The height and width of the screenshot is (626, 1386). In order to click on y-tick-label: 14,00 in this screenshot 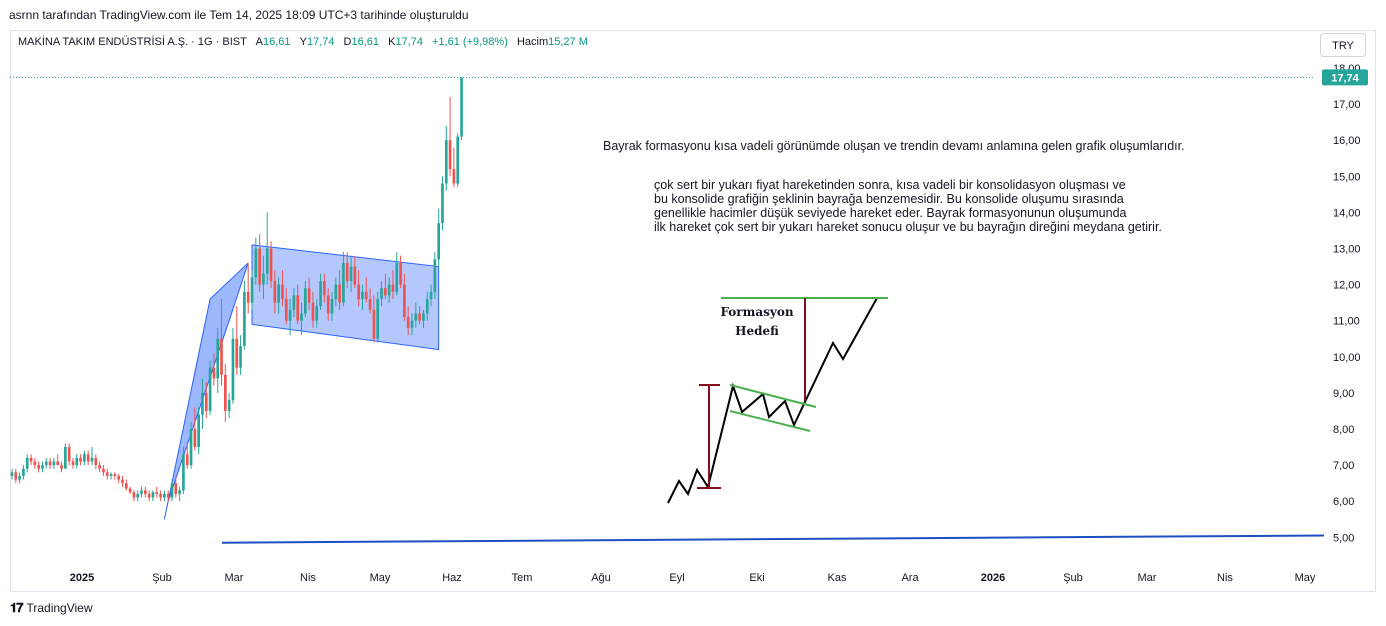, I will do `click(1347, 213)`.